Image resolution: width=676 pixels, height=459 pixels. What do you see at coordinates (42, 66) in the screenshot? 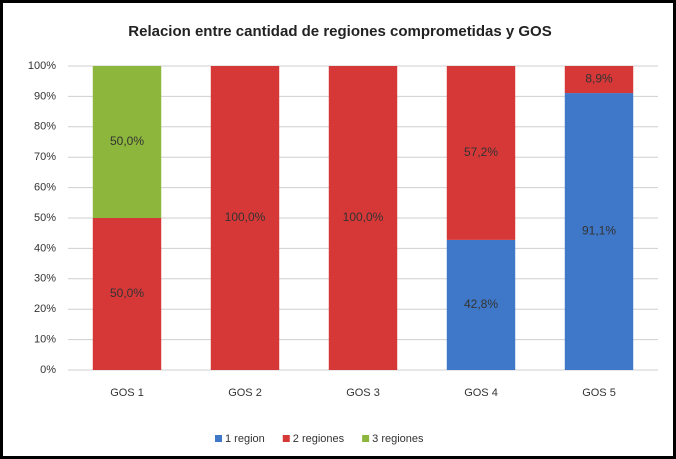
I see `y-tick-label: 100%` at bounding box center [42, 66].